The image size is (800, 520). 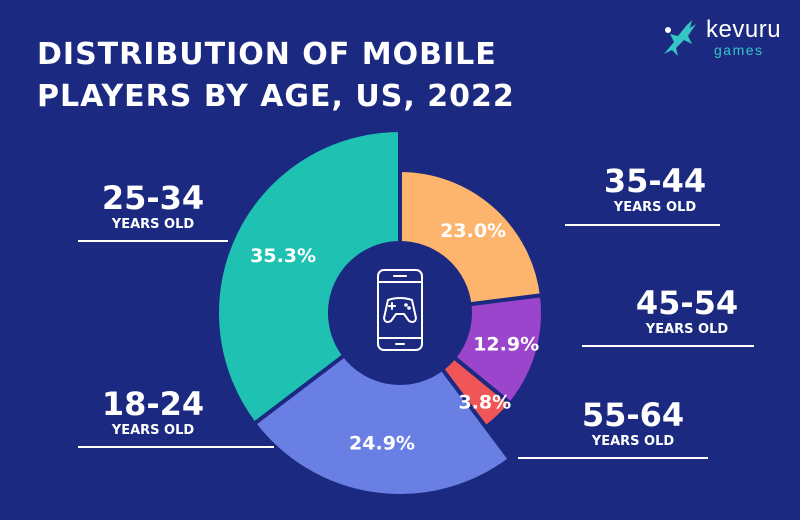 I want to click on brand-logo: kevuru games, so click(x=723, y=38).